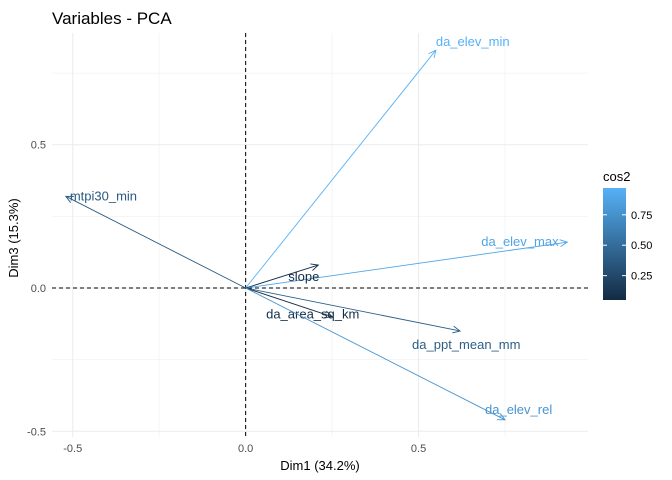 This screenshot has height=480, width=672. What do you see at coordinates (329, 314) in the screenshot?
I see `arrowhead-da-area-sq-km` at bounding box center [329, 314].